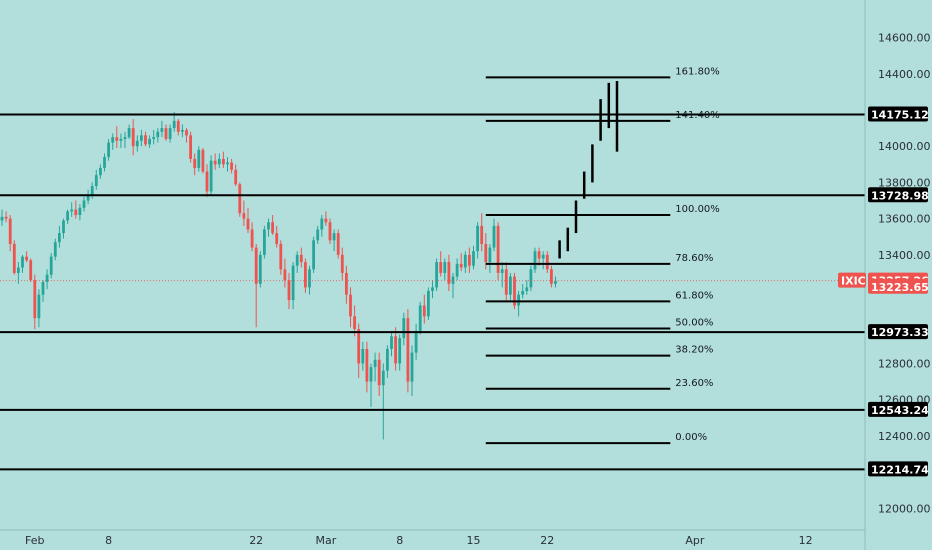 Image resolution: width=932 pixels, height=550 pixels. I want to click on x-tick-label: 8, so click(108, 540).